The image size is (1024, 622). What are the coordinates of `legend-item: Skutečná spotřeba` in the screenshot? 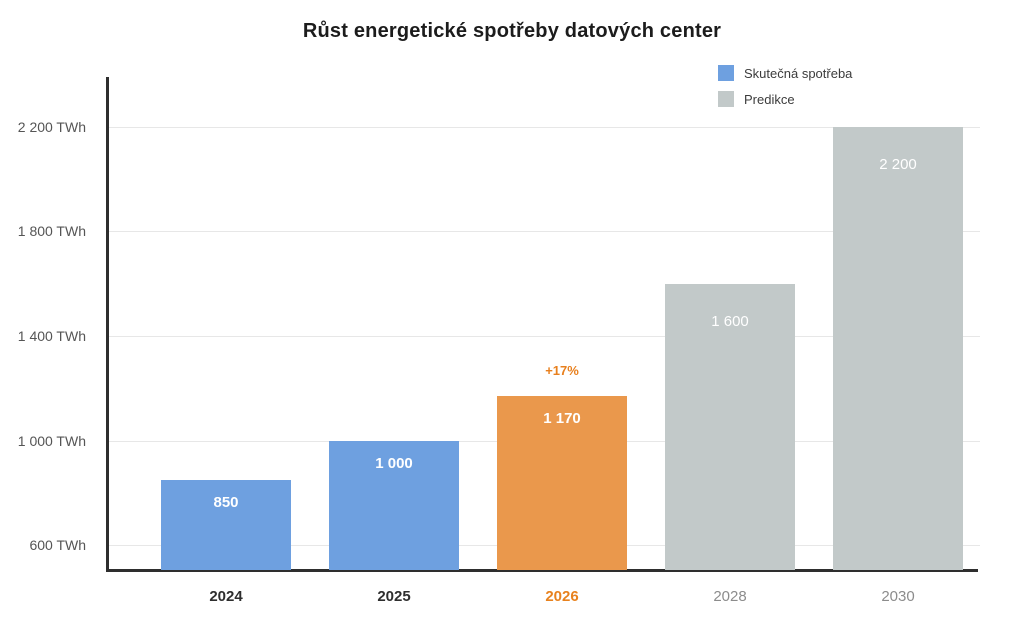 It's located at (785, 73).